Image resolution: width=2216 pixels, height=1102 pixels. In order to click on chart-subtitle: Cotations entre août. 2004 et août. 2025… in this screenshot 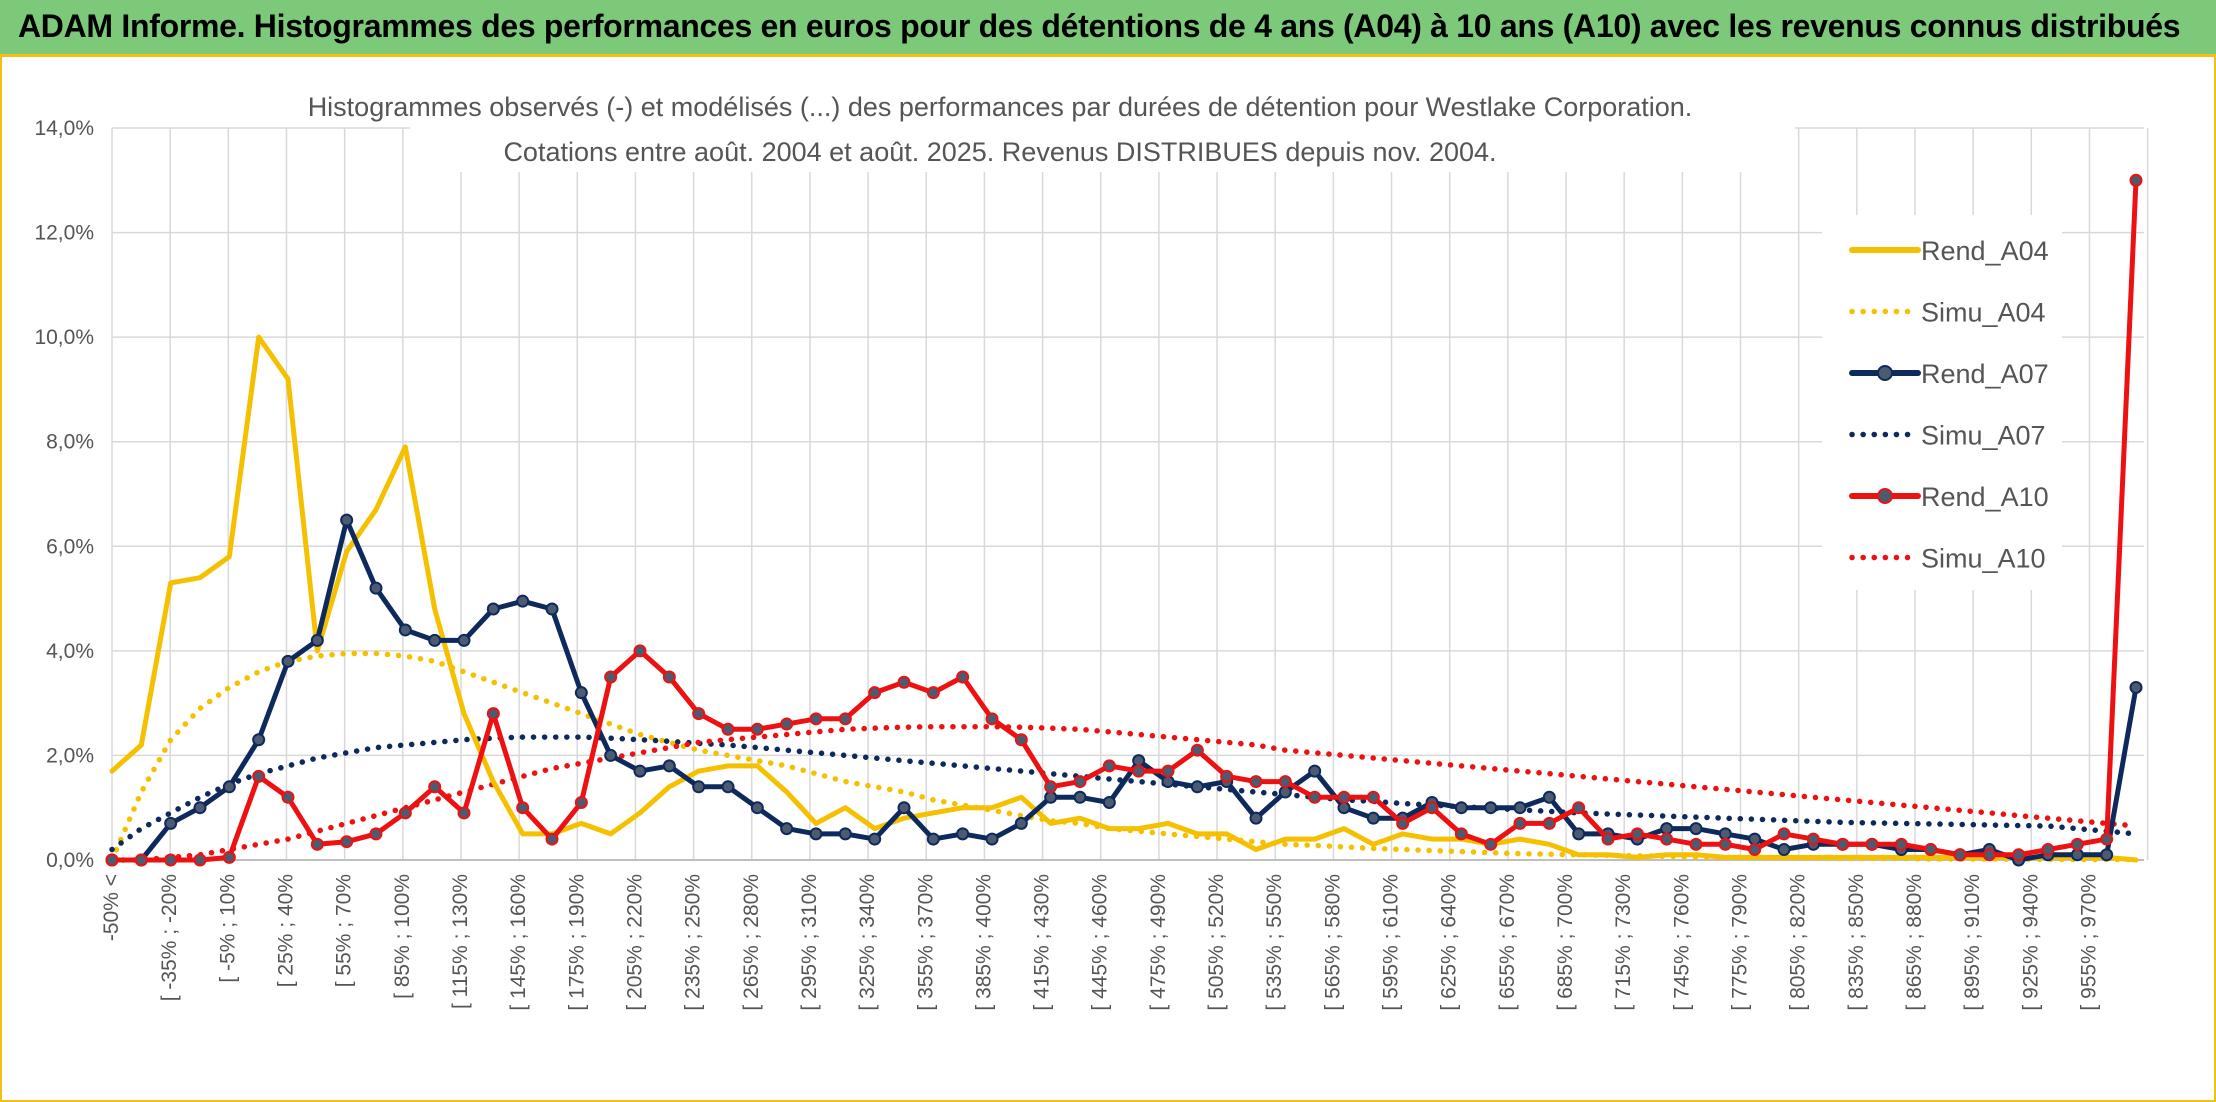, I will do `click(999, 152)`.